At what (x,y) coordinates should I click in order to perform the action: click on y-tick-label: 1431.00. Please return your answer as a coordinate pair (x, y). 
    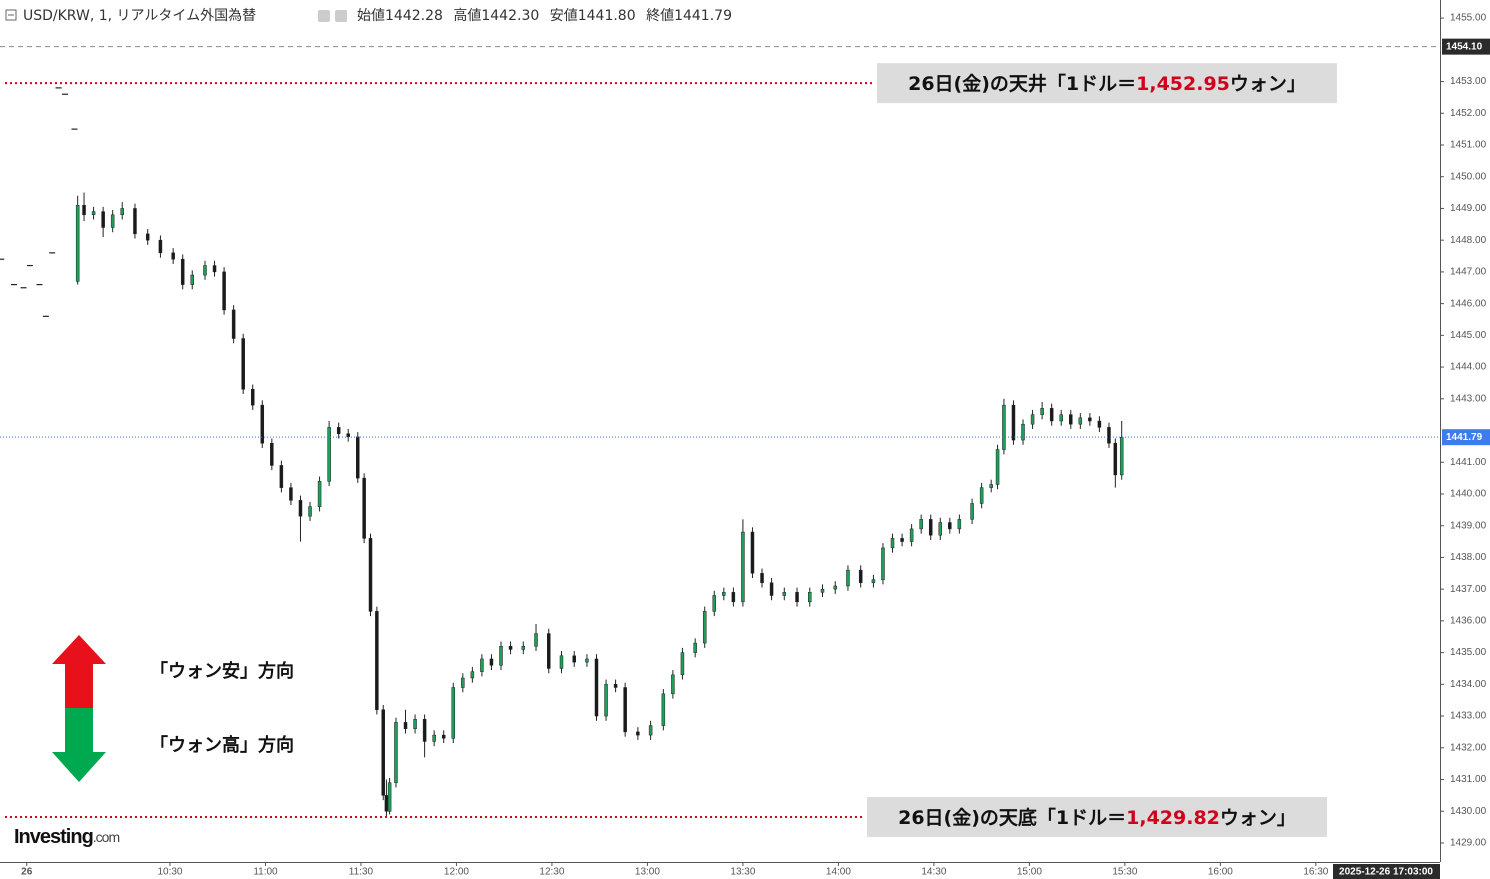
    Looking at the image, I should click on (1468, 779).